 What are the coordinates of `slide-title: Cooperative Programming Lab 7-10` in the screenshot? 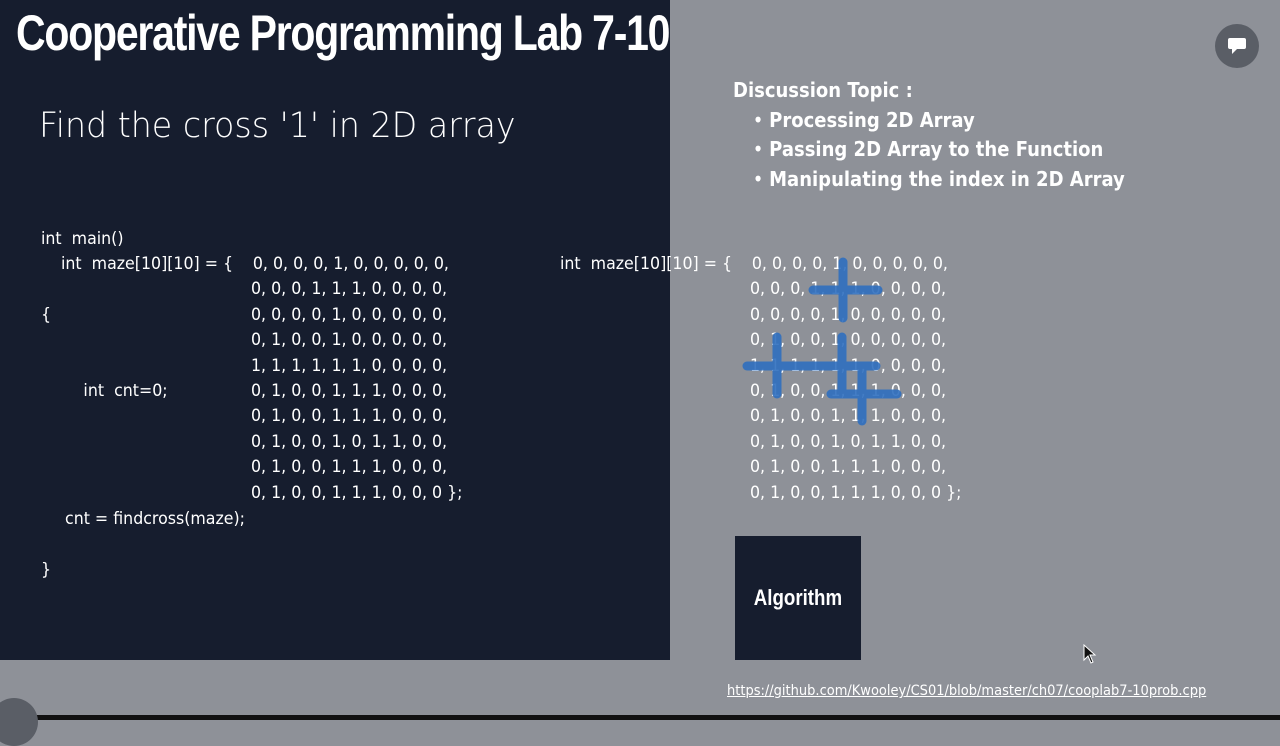 It's located at (343, 33).